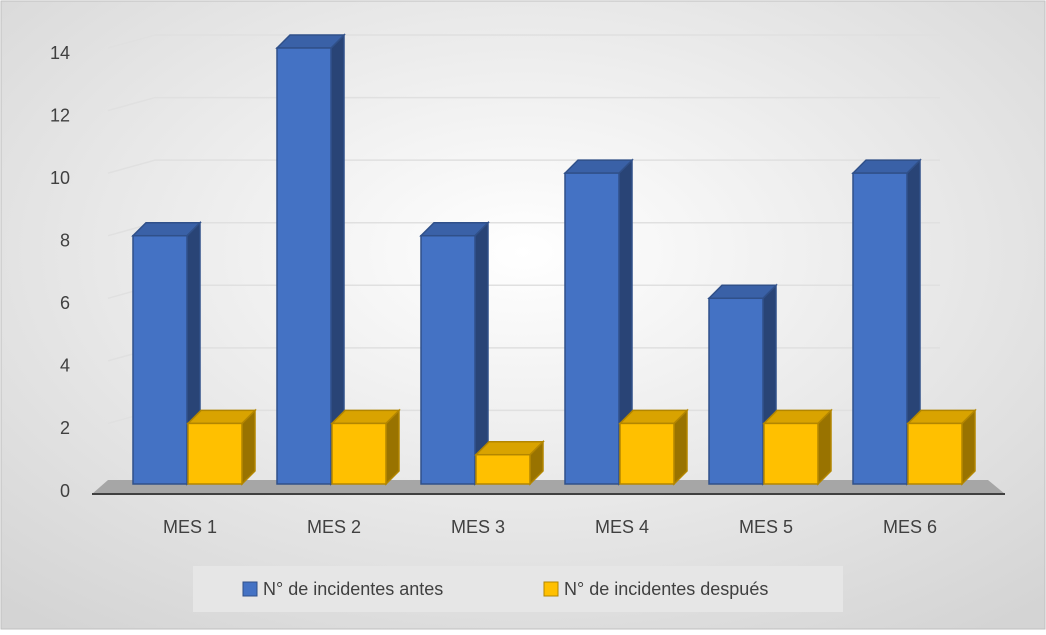 The image size is (1046, 635). What do you see at coordinates (65, 240) in the screenshot?
I see `y-tick-label: 8` at bounding box center [65, 240].